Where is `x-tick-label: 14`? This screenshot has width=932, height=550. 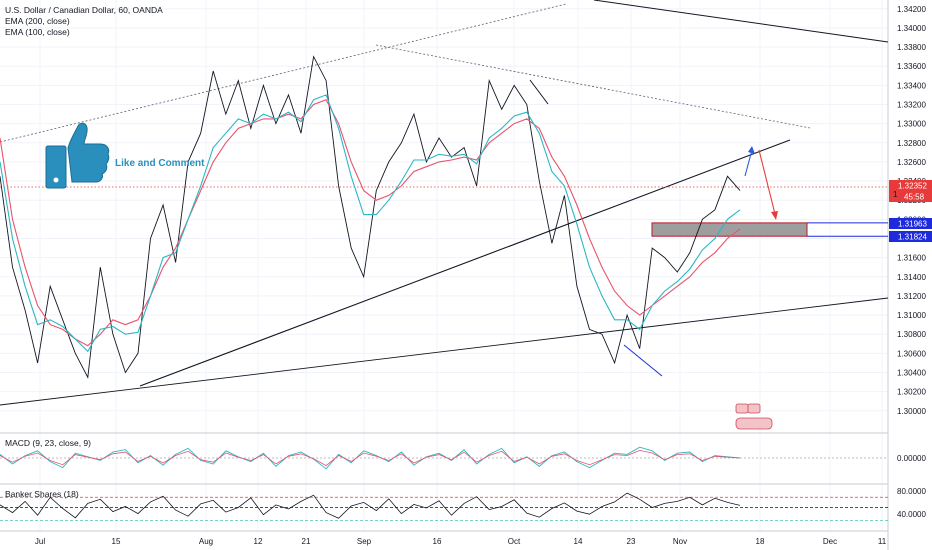 x-tick-label: 14 is located at coordinates (578, 541).